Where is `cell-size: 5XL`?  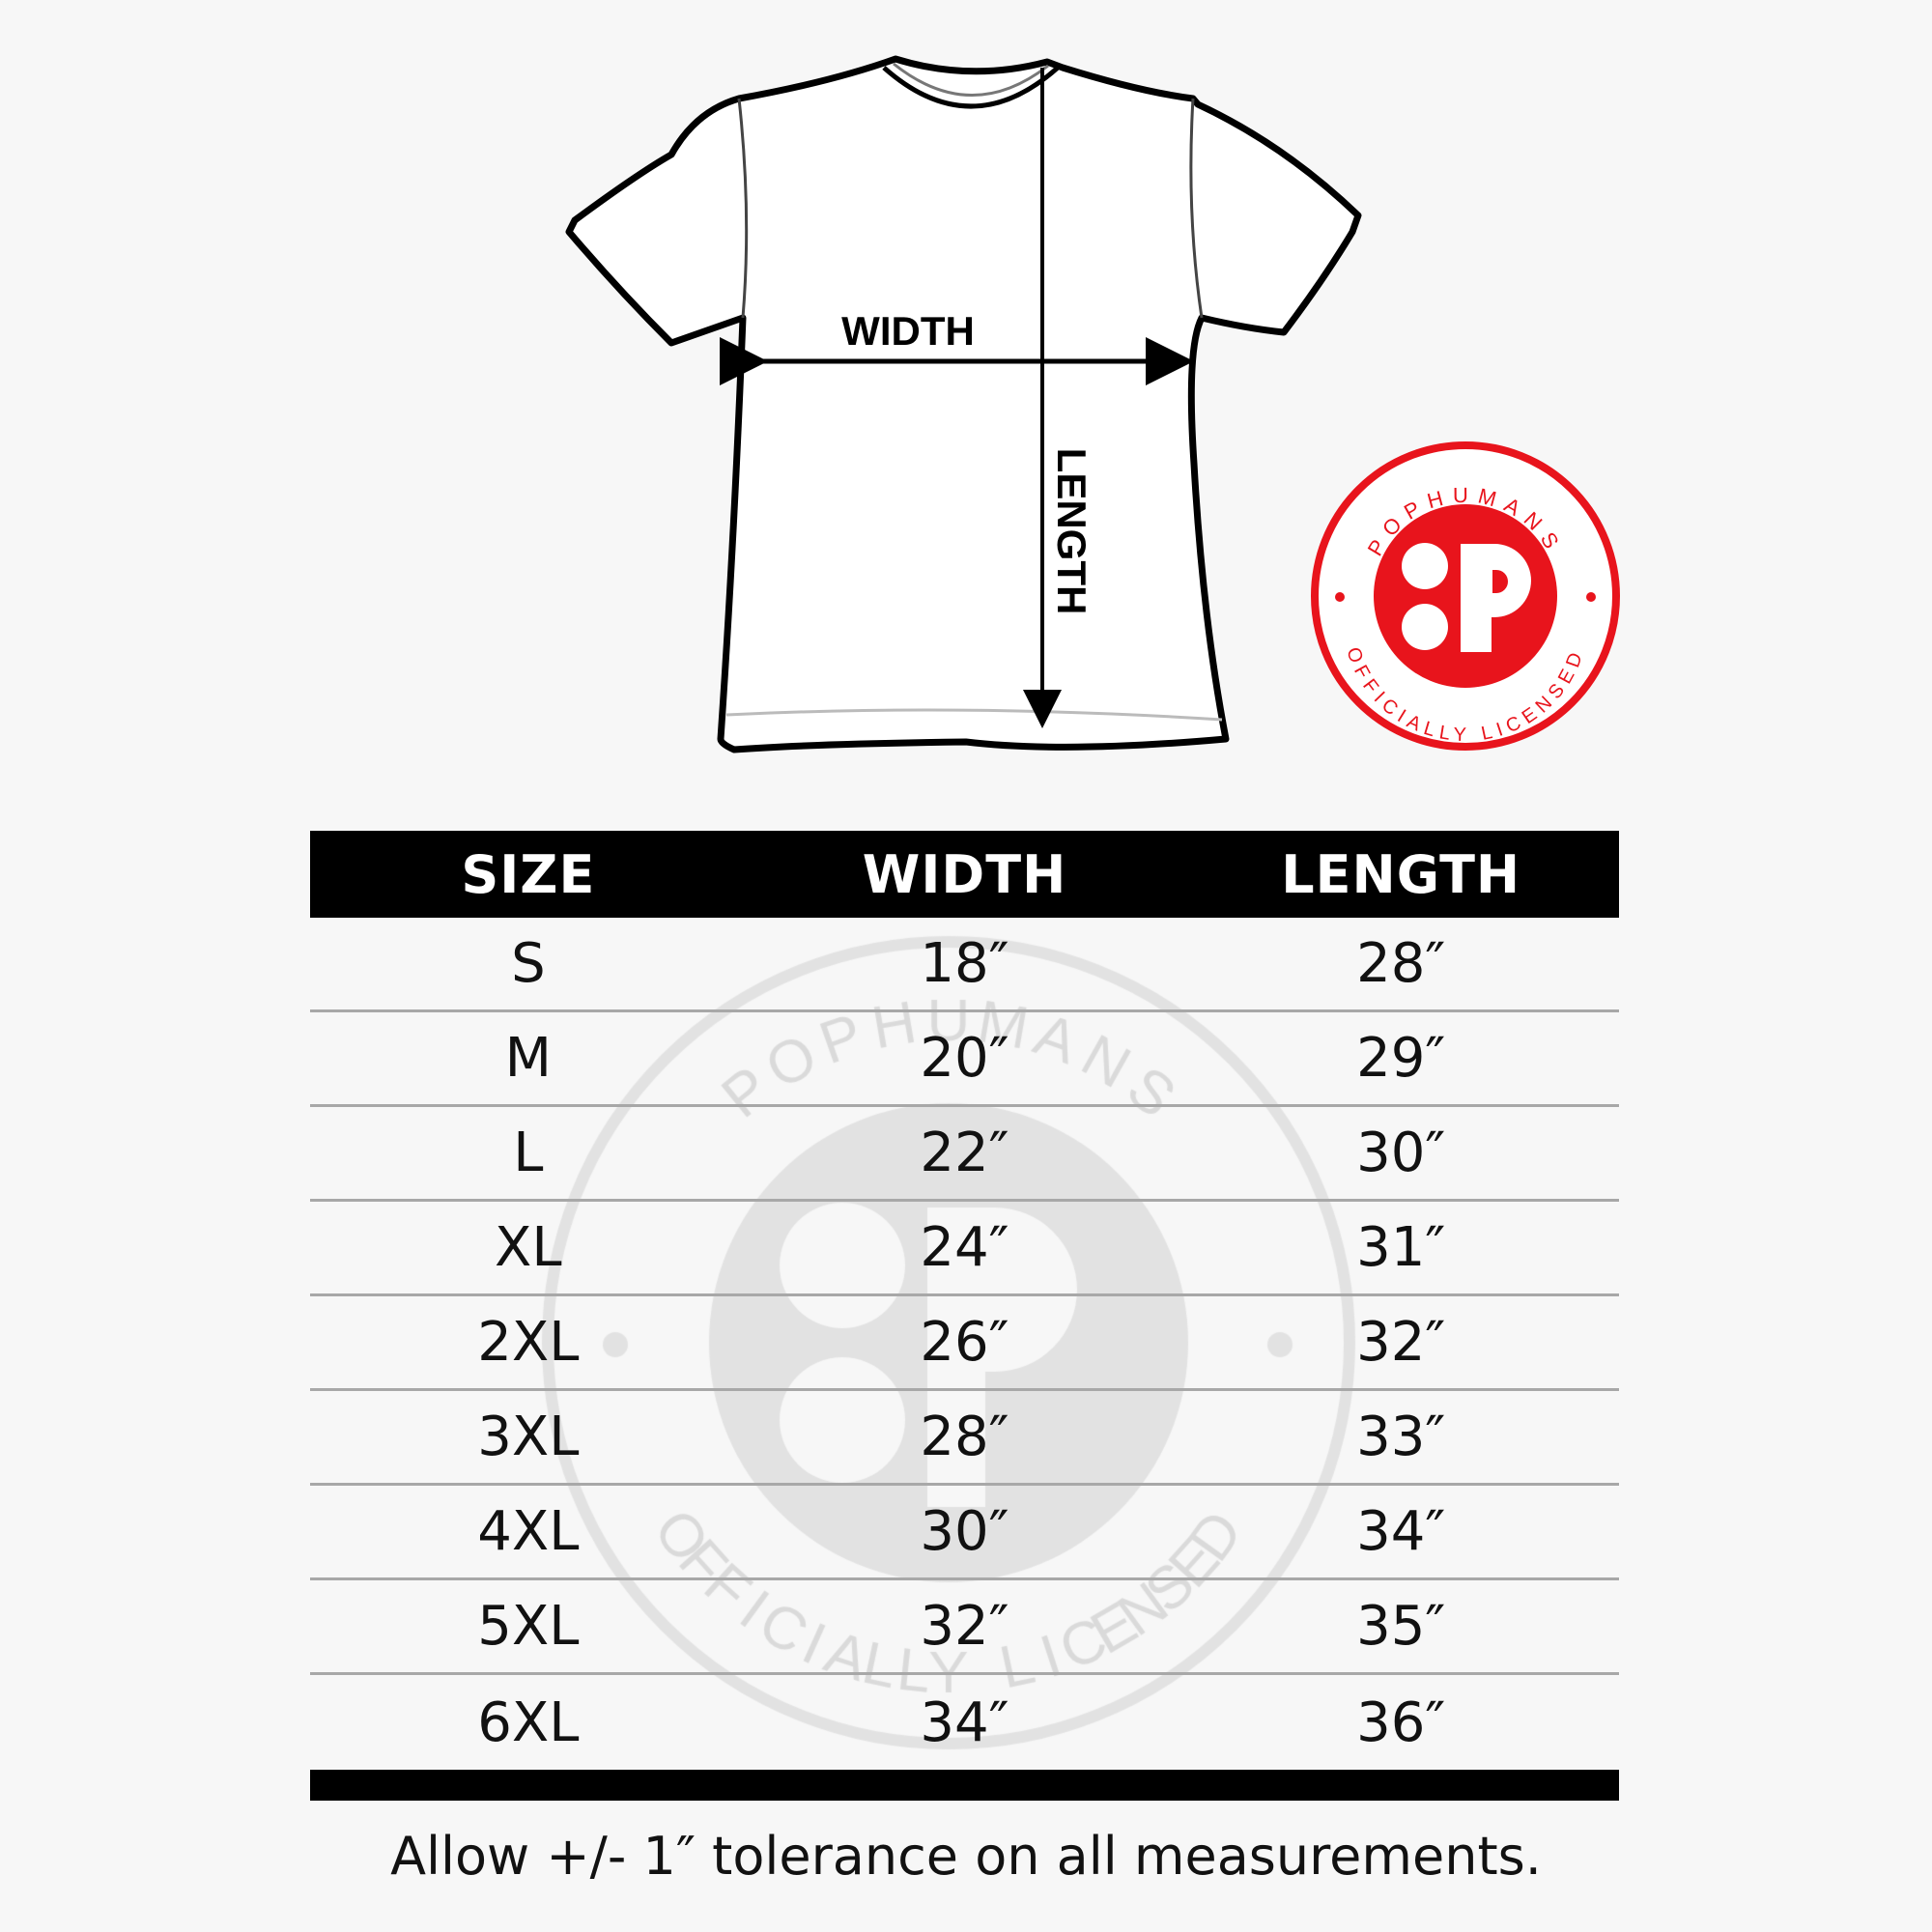 cell-size: 5XL is located at coordinates (528, 1626).